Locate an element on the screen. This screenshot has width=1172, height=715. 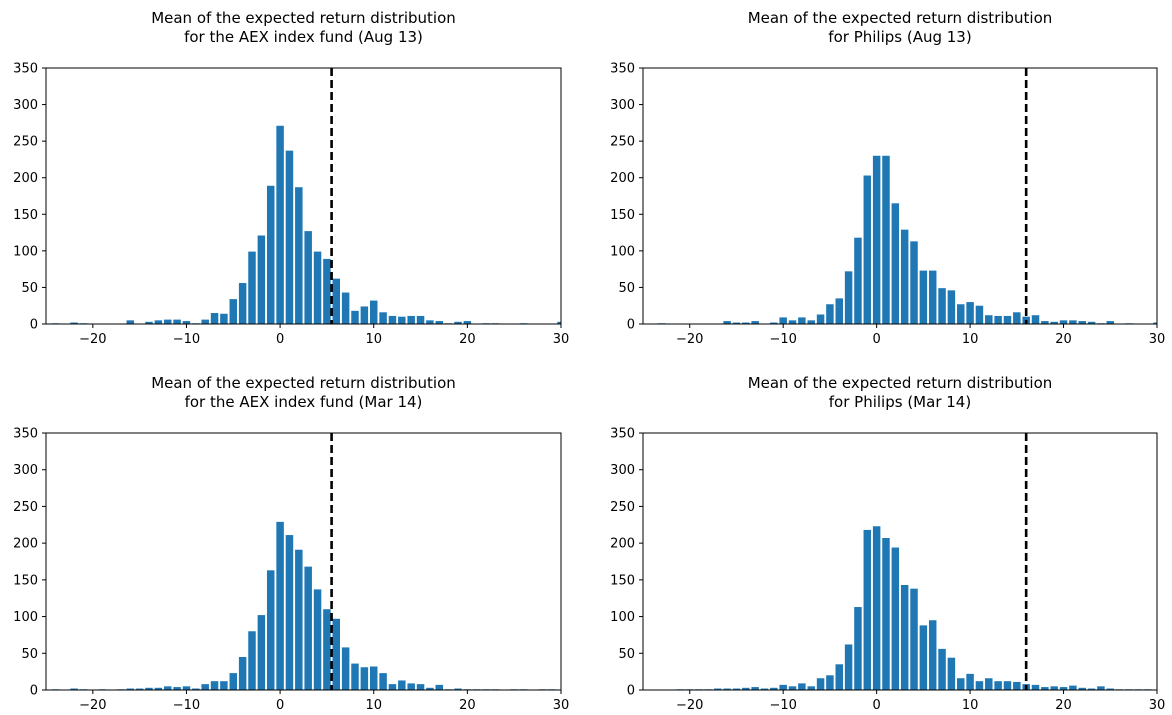
bar-philips-aug13--13 is located at coordinates (755, 322).